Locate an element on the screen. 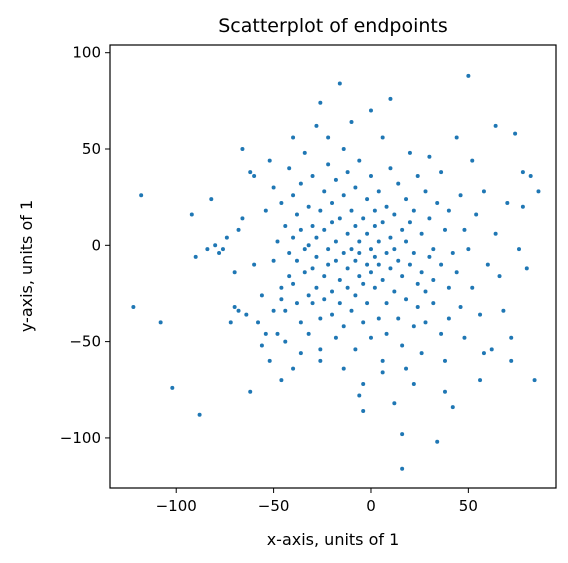 The height and width of the screenshot is (563, 568). x-tick-label: 0 is located at coordinates (371, 506).